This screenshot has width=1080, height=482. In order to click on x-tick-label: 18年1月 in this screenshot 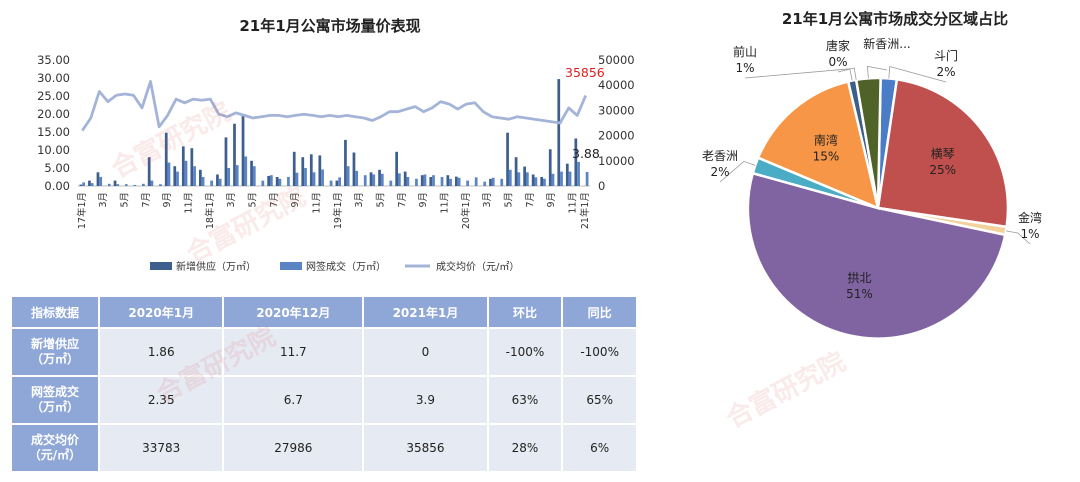, I will do `click(210, 210)`.